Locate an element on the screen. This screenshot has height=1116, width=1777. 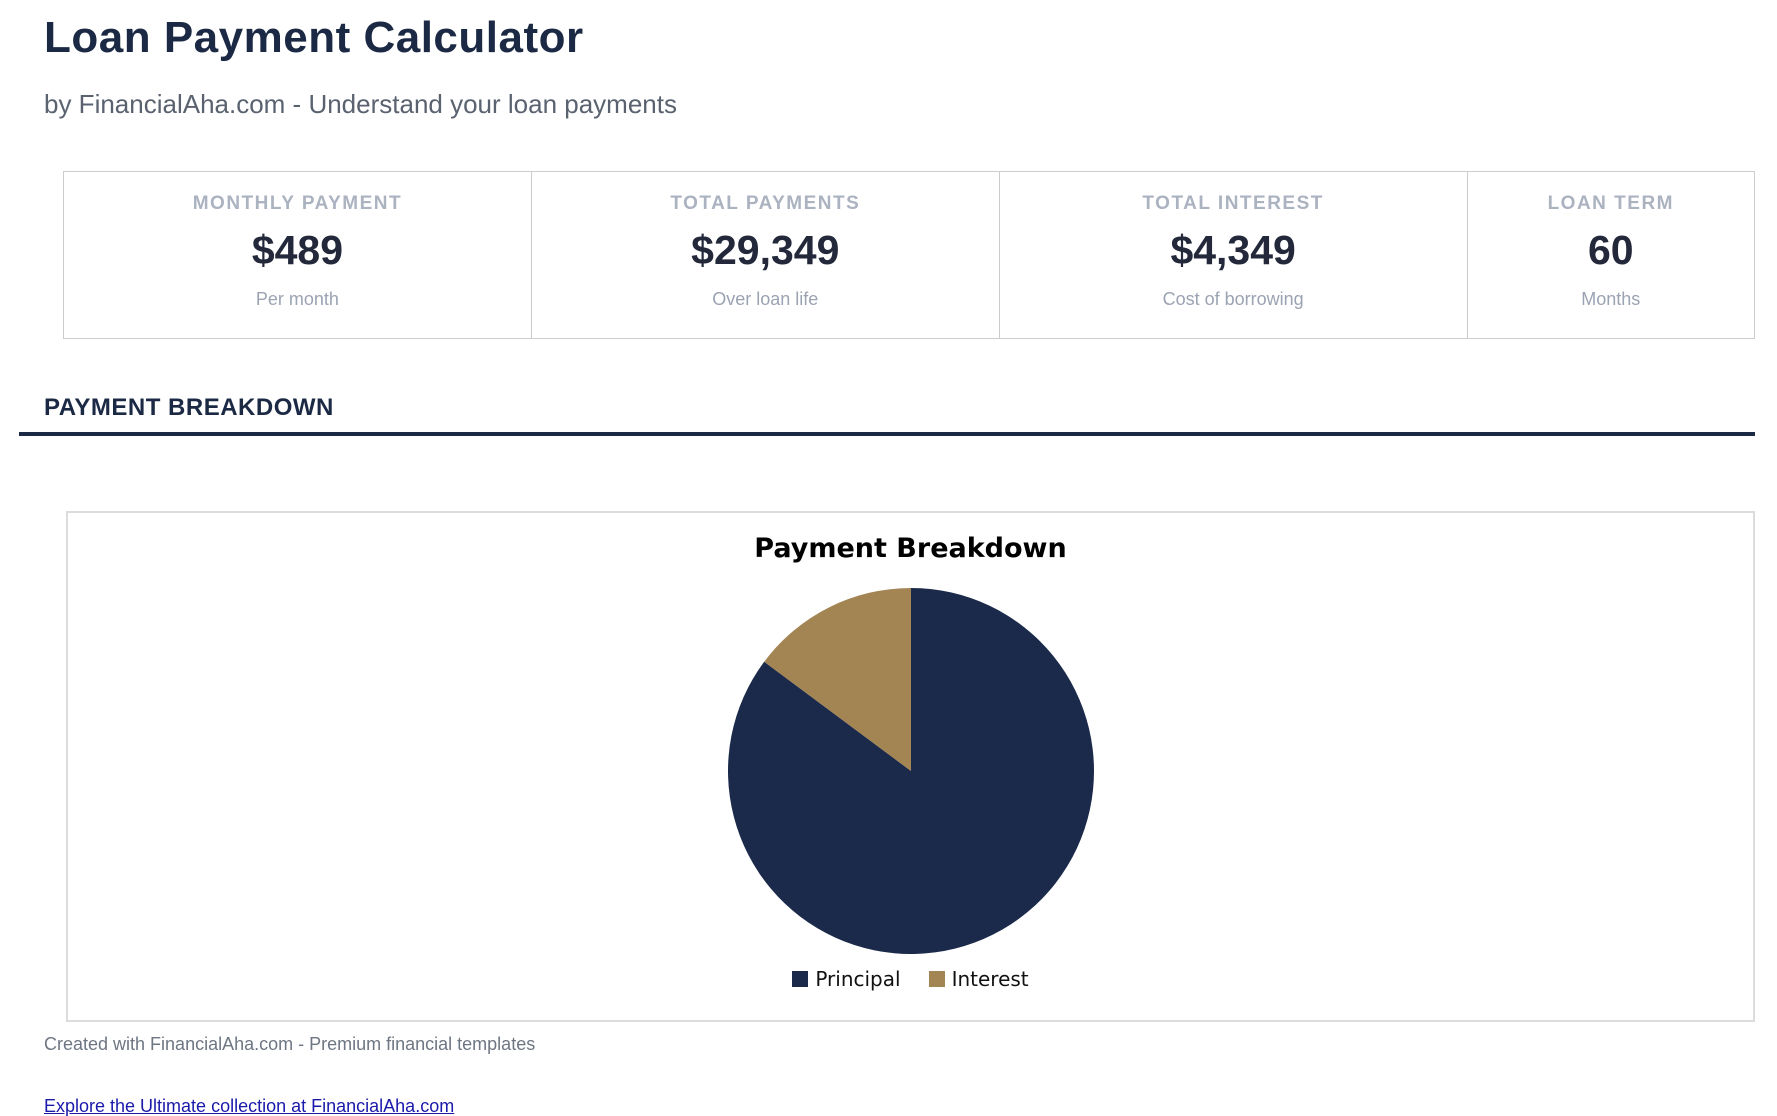
section-rule is located at coordinates (887, 433).